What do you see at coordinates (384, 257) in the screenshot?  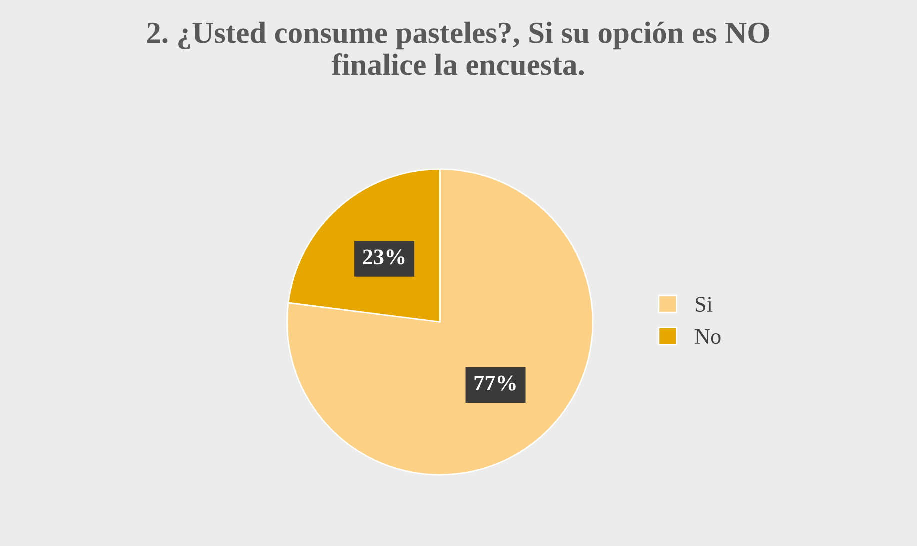 I see `data-label: 23%` at bounding box center [384, 257].